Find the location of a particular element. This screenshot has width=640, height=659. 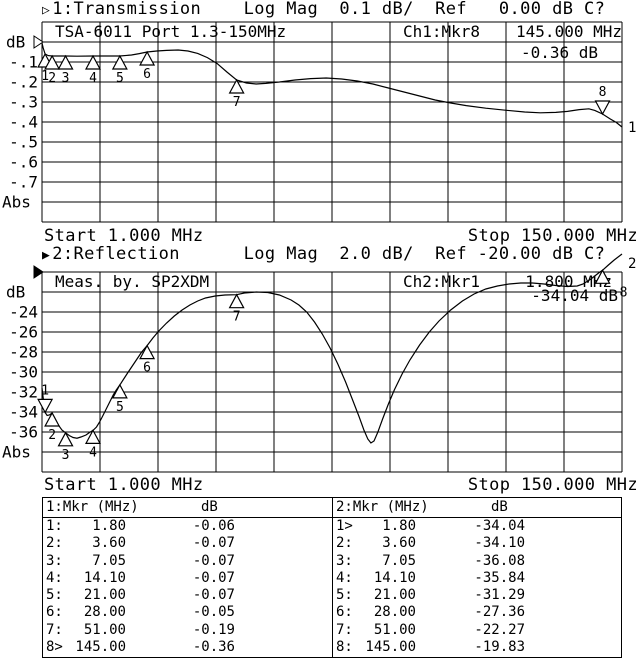

marker-frequency-cell: 51.00 is located at coordinates (394, 629).